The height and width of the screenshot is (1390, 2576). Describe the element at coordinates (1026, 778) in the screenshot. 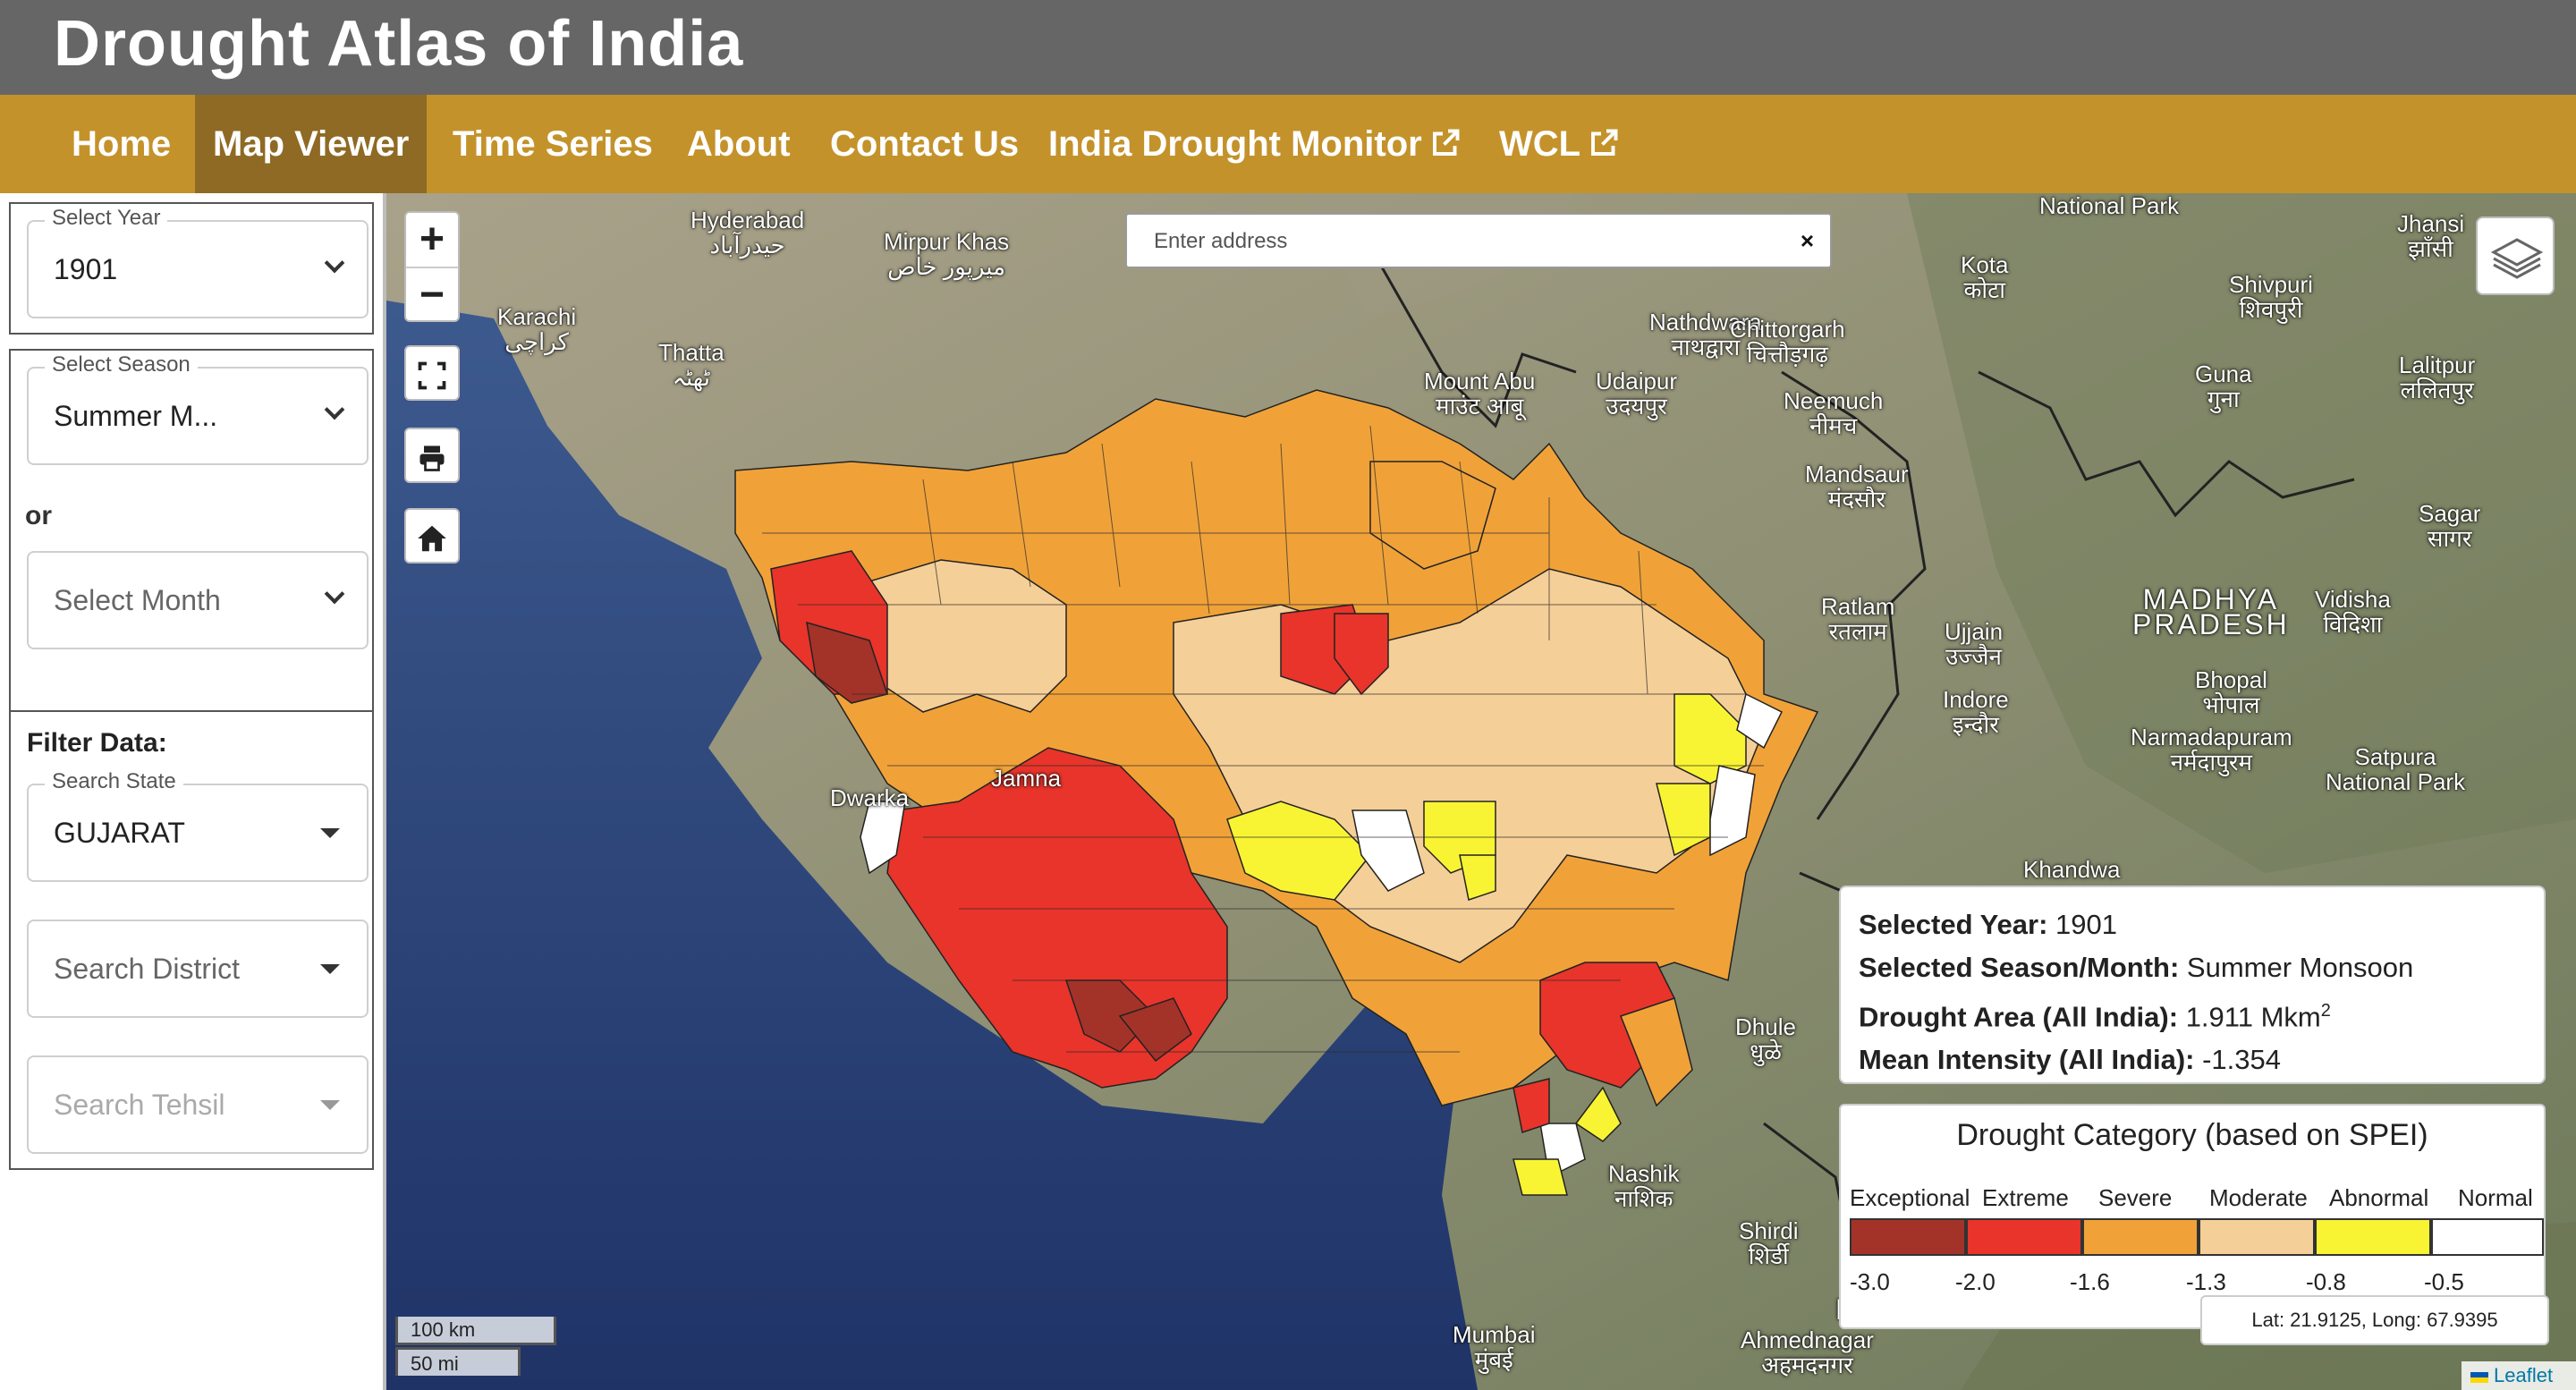

I see `map-label-jamnagar: Jamna` at that location.